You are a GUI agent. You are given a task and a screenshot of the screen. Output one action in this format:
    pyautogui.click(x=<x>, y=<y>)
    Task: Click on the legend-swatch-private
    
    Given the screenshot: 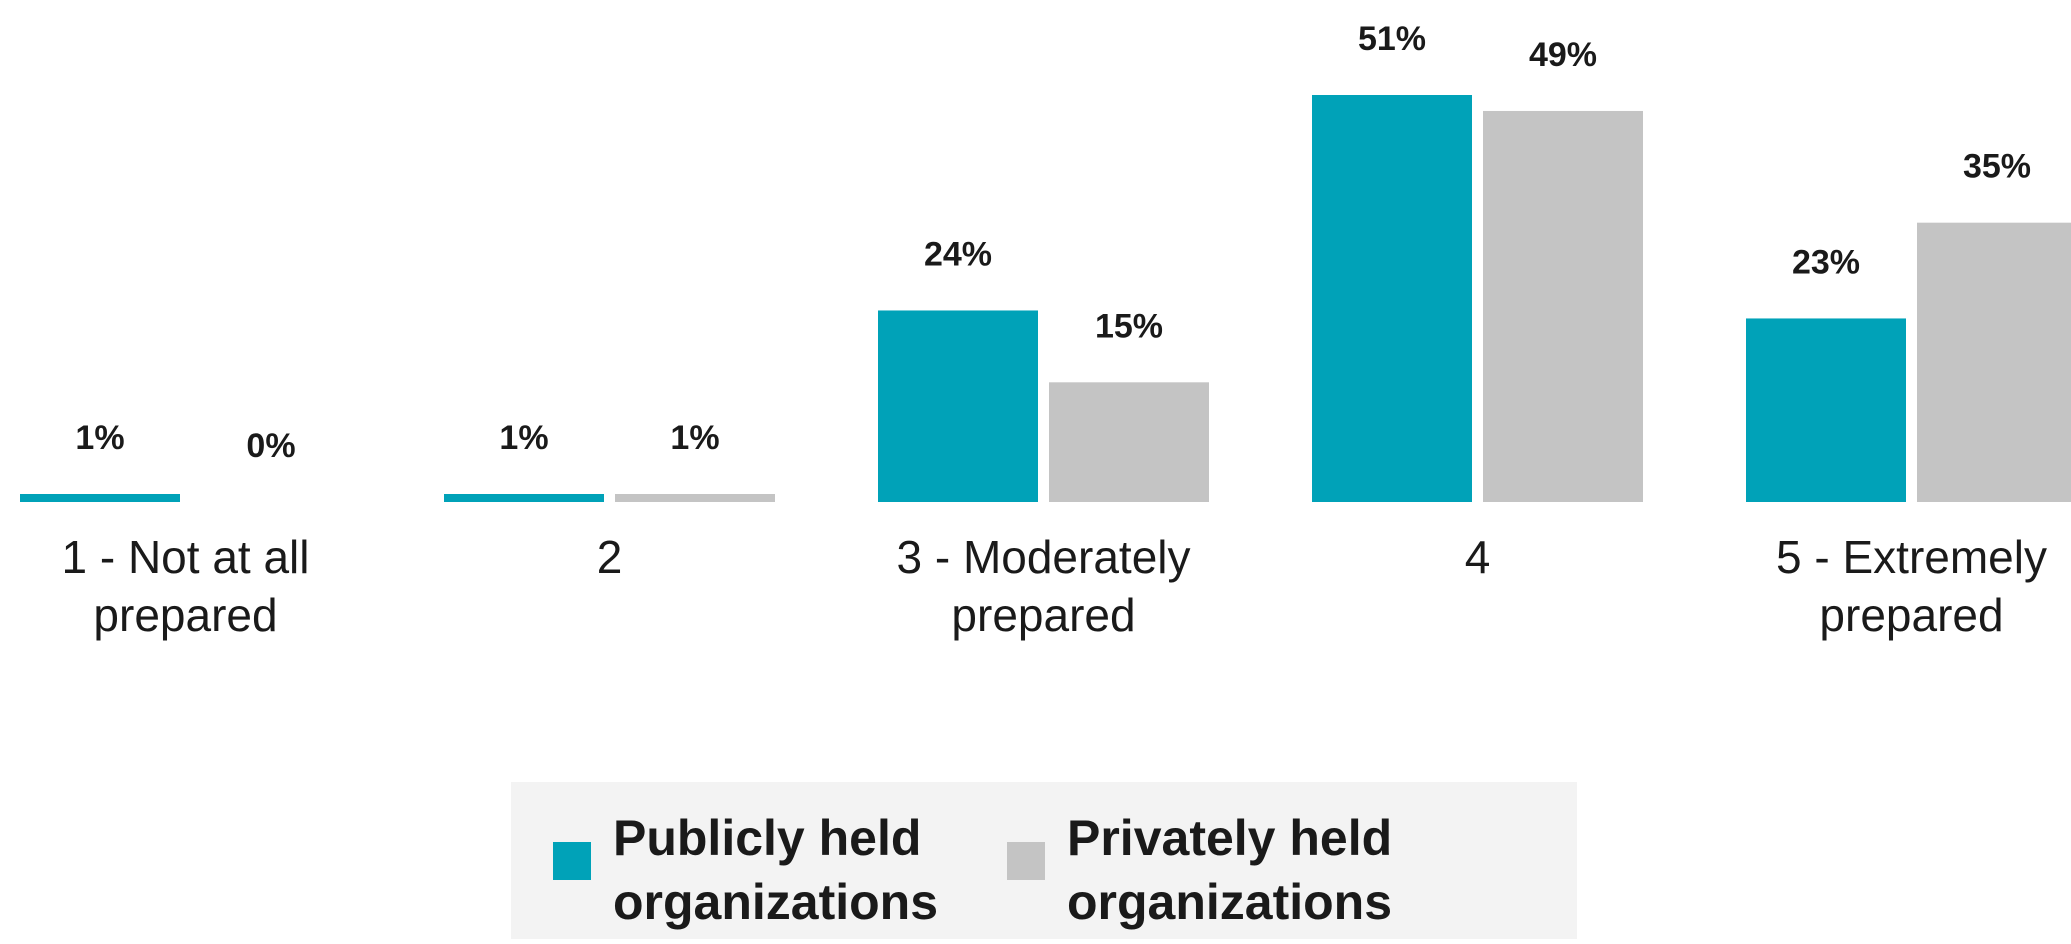 What is the action you would take?
    pyautogui.click(x=1026, y=861)
    